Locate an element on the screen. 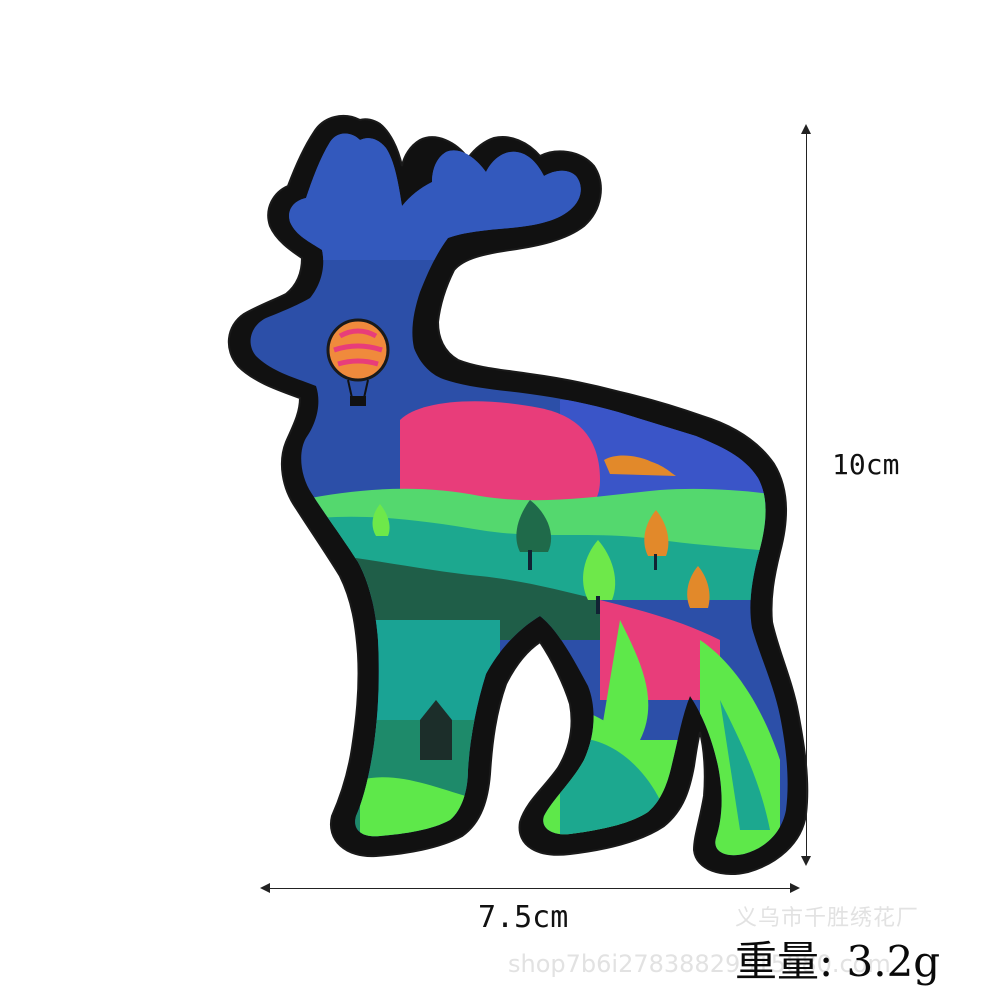 The image size is (1000, 1000). weight-label: 重量: 3.2g is located at coordinates (838, 961).